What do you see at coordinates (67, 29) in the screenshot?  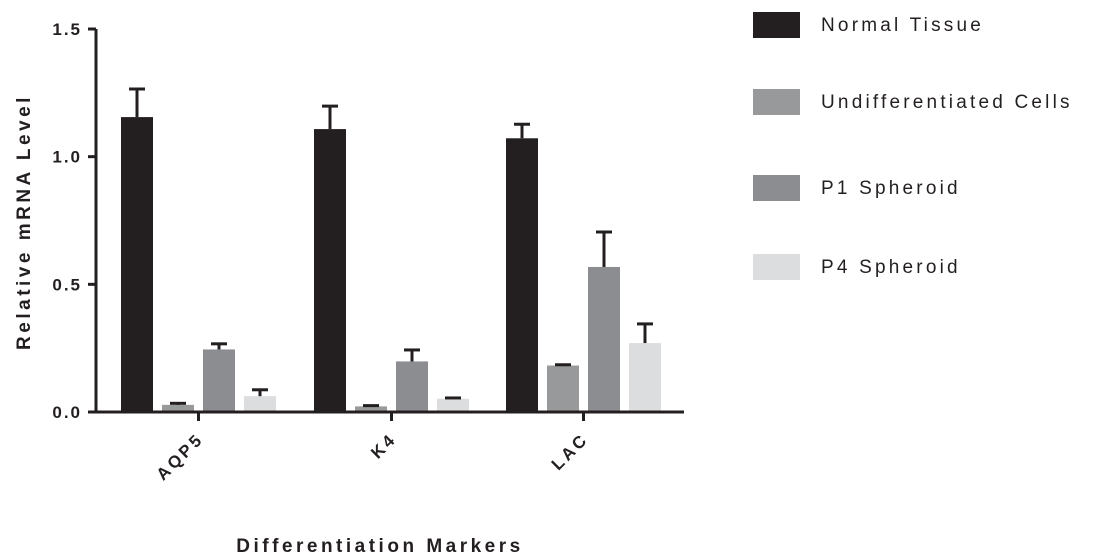 I see `y-tick-label: 1.5` at bounding box center [67, 29].